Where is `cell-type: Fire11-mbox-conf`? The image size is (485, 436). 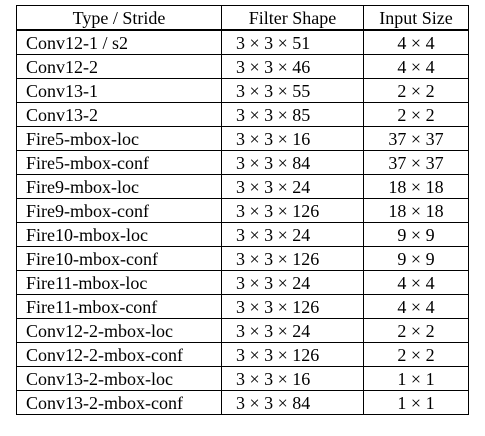 cell-type: Fire11-mbox-conf is located at coordinates (119, 306).